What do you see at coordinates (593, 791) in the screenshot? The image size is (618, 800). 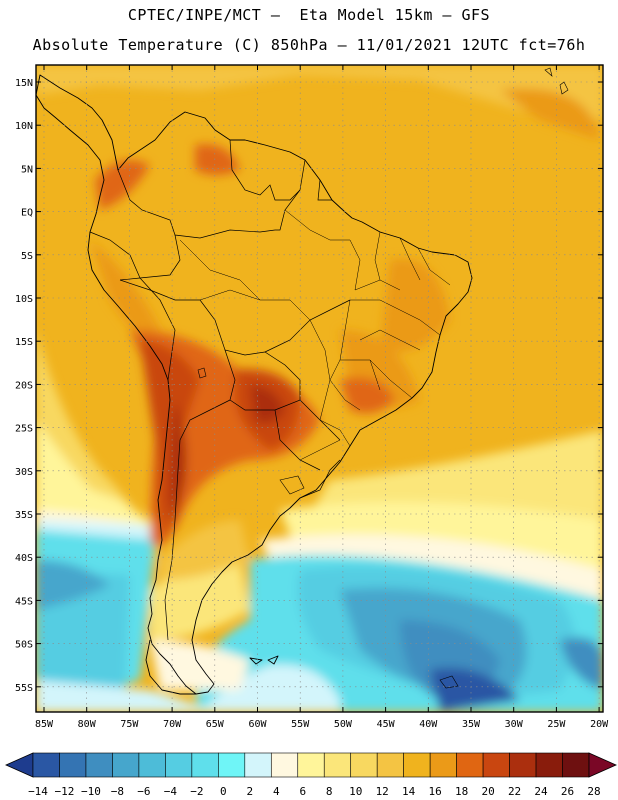 I see `legend-label: 28` at bounding box center [593, 791].